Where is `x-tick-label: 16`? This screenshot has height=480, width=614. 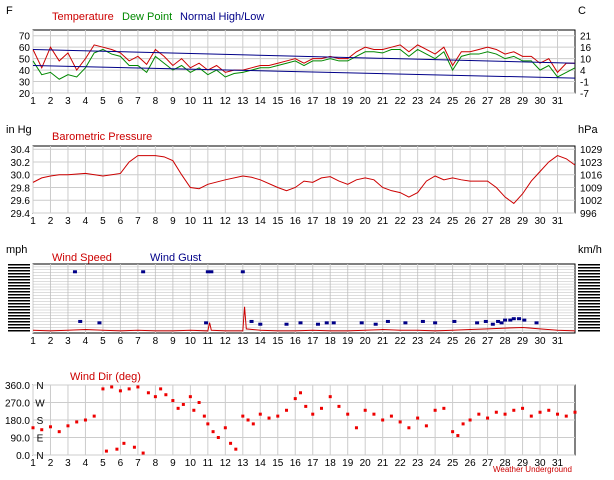 x-tick-label: 16 is located at coordinates (296, 101).